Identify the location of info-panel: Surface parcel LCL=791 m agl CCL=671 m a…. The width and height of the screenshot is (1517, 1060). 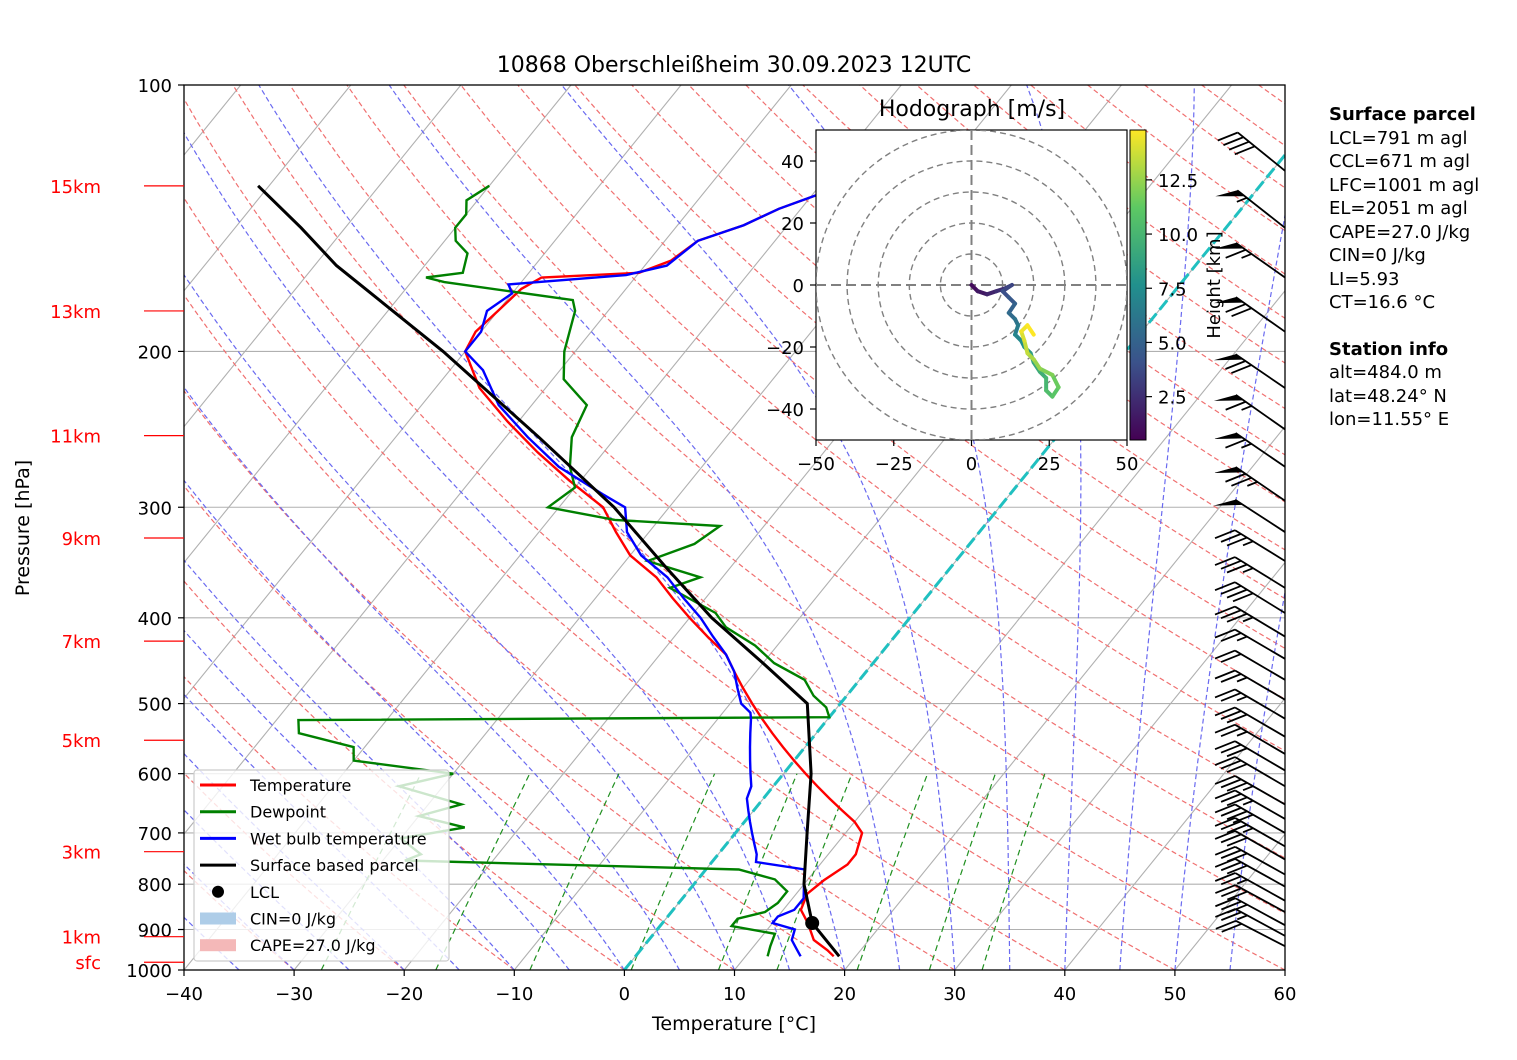
(1404, 267).